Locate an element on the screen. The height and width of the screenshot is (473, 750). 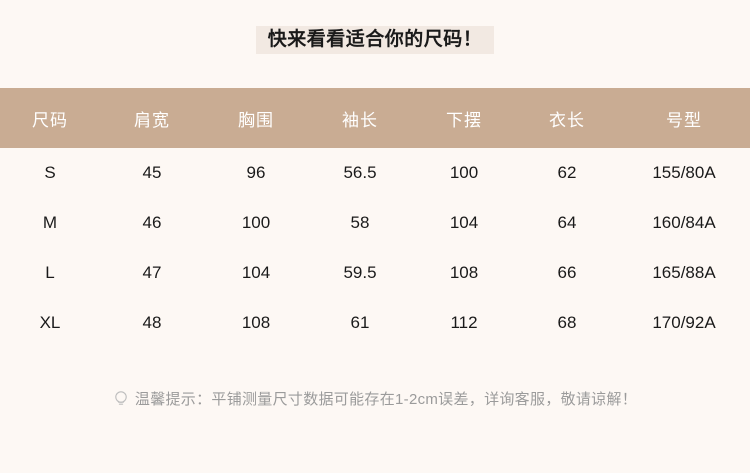
cell-length: 64 is located at coordinates (567, 223).